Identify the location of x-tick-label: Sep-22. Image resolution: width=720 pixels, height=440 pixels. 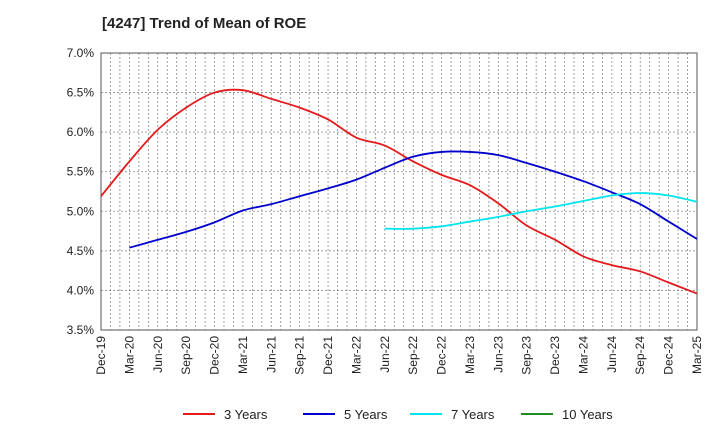
(413, 355).